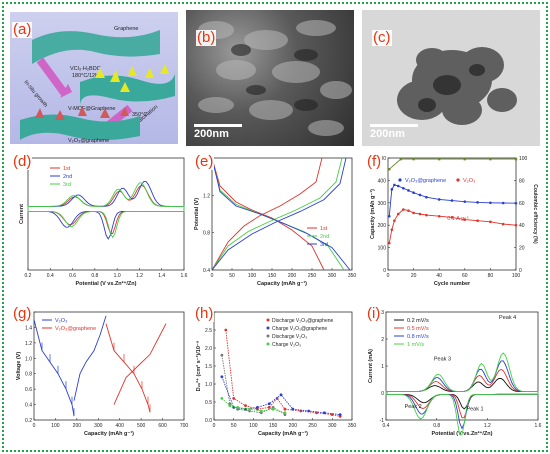 The width and height of the screenshot is (550, 454). What do you see at coordinates (312, 426) in the screenshot?
I see `x-tick-label: 250` at bounding box center [312, 426].